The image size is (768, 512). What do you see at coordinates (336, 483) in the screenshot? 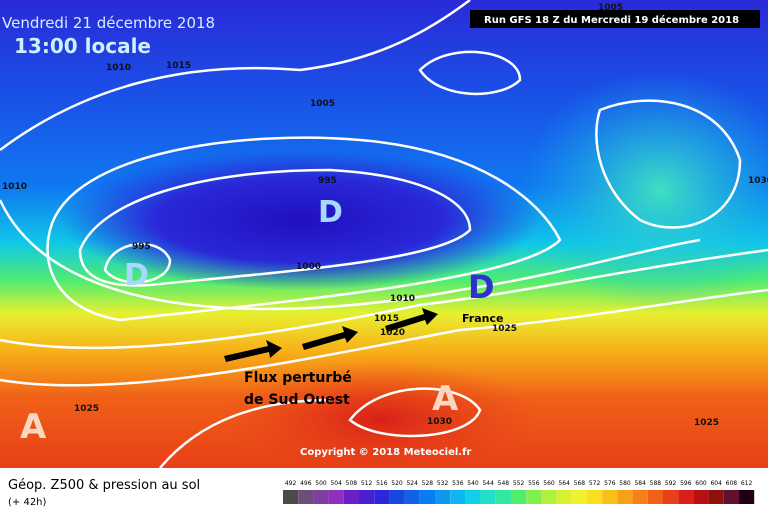
I see `legend-value: 504` at bounding box center [336, 483].